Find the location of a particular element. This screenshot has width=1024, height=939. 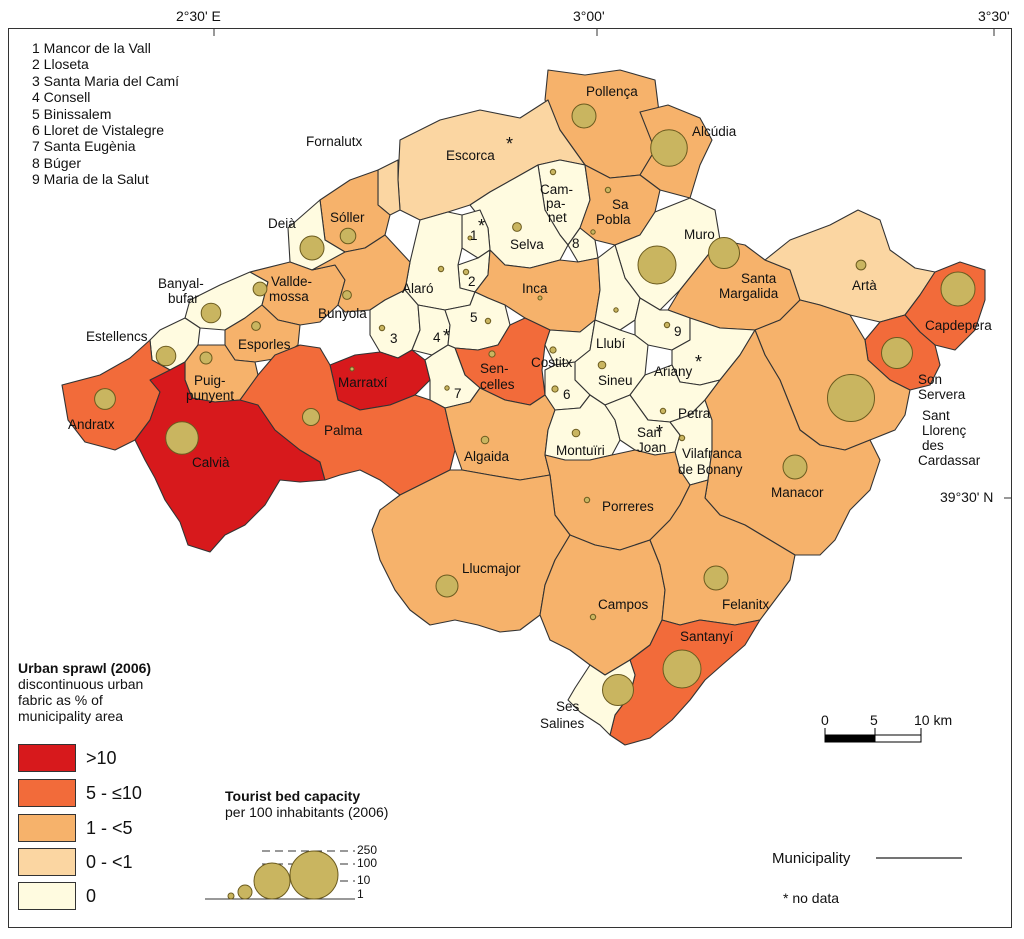

map-label-n6: 6 is located at coordinates (567, 394).